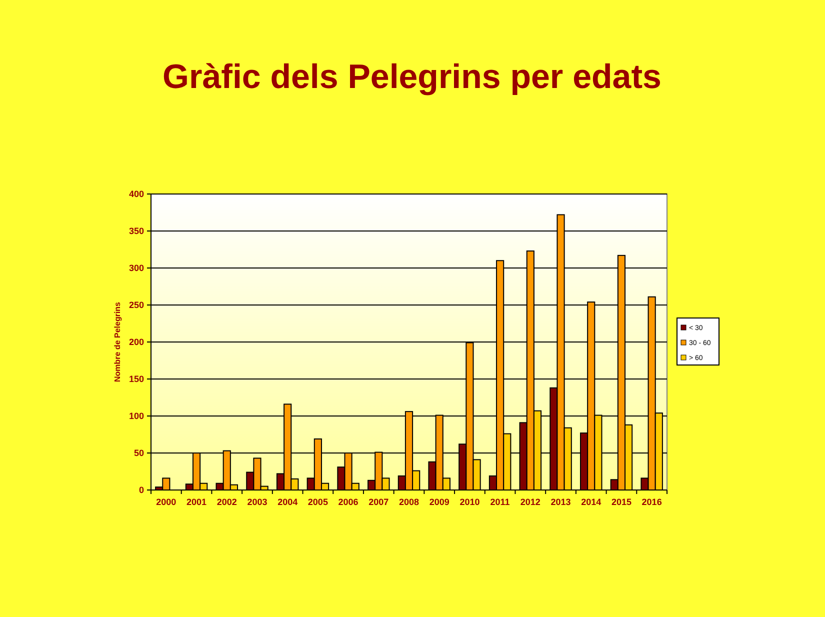 Image resolution: width=825 pixels, height=617 pixels. Describe the element at coordinates (412, 77) in the screenshot. I see `chart-title: Gràfic dels Pelegrins per edats` at that location.